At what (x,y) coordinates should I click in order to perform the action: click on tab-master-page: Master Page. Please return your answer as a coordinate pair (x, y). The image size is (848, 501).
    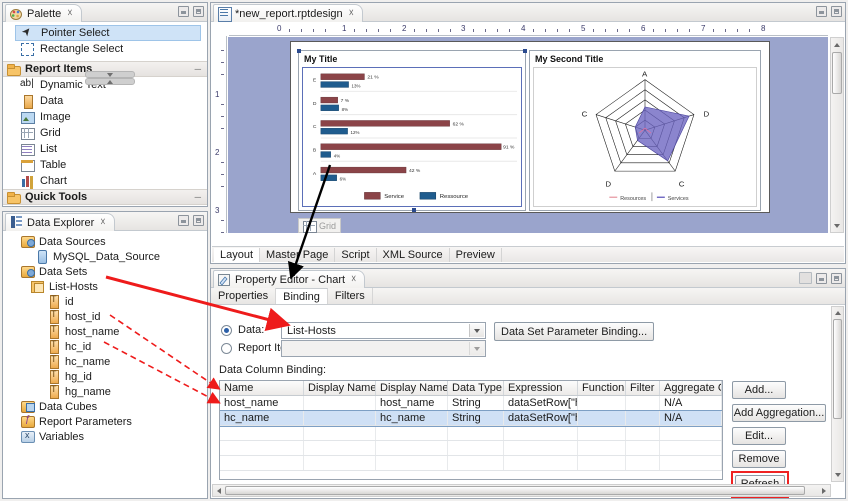
    Looking at the image, I should click on (298, 254).